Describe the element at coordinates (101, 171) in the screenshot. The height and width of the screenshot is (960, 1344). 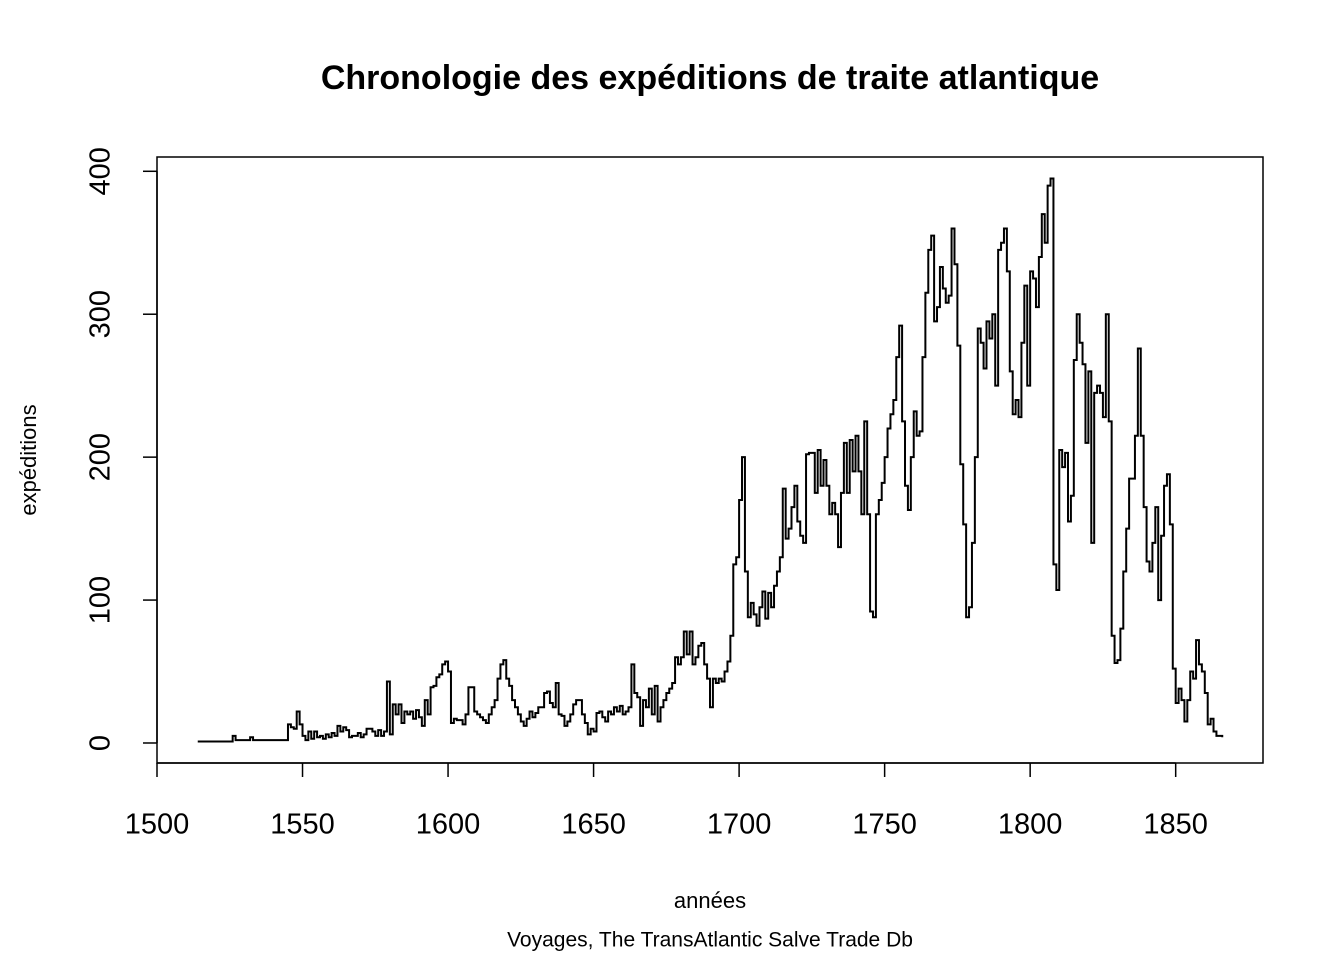
I see `y-tick-label: 400` at that location.